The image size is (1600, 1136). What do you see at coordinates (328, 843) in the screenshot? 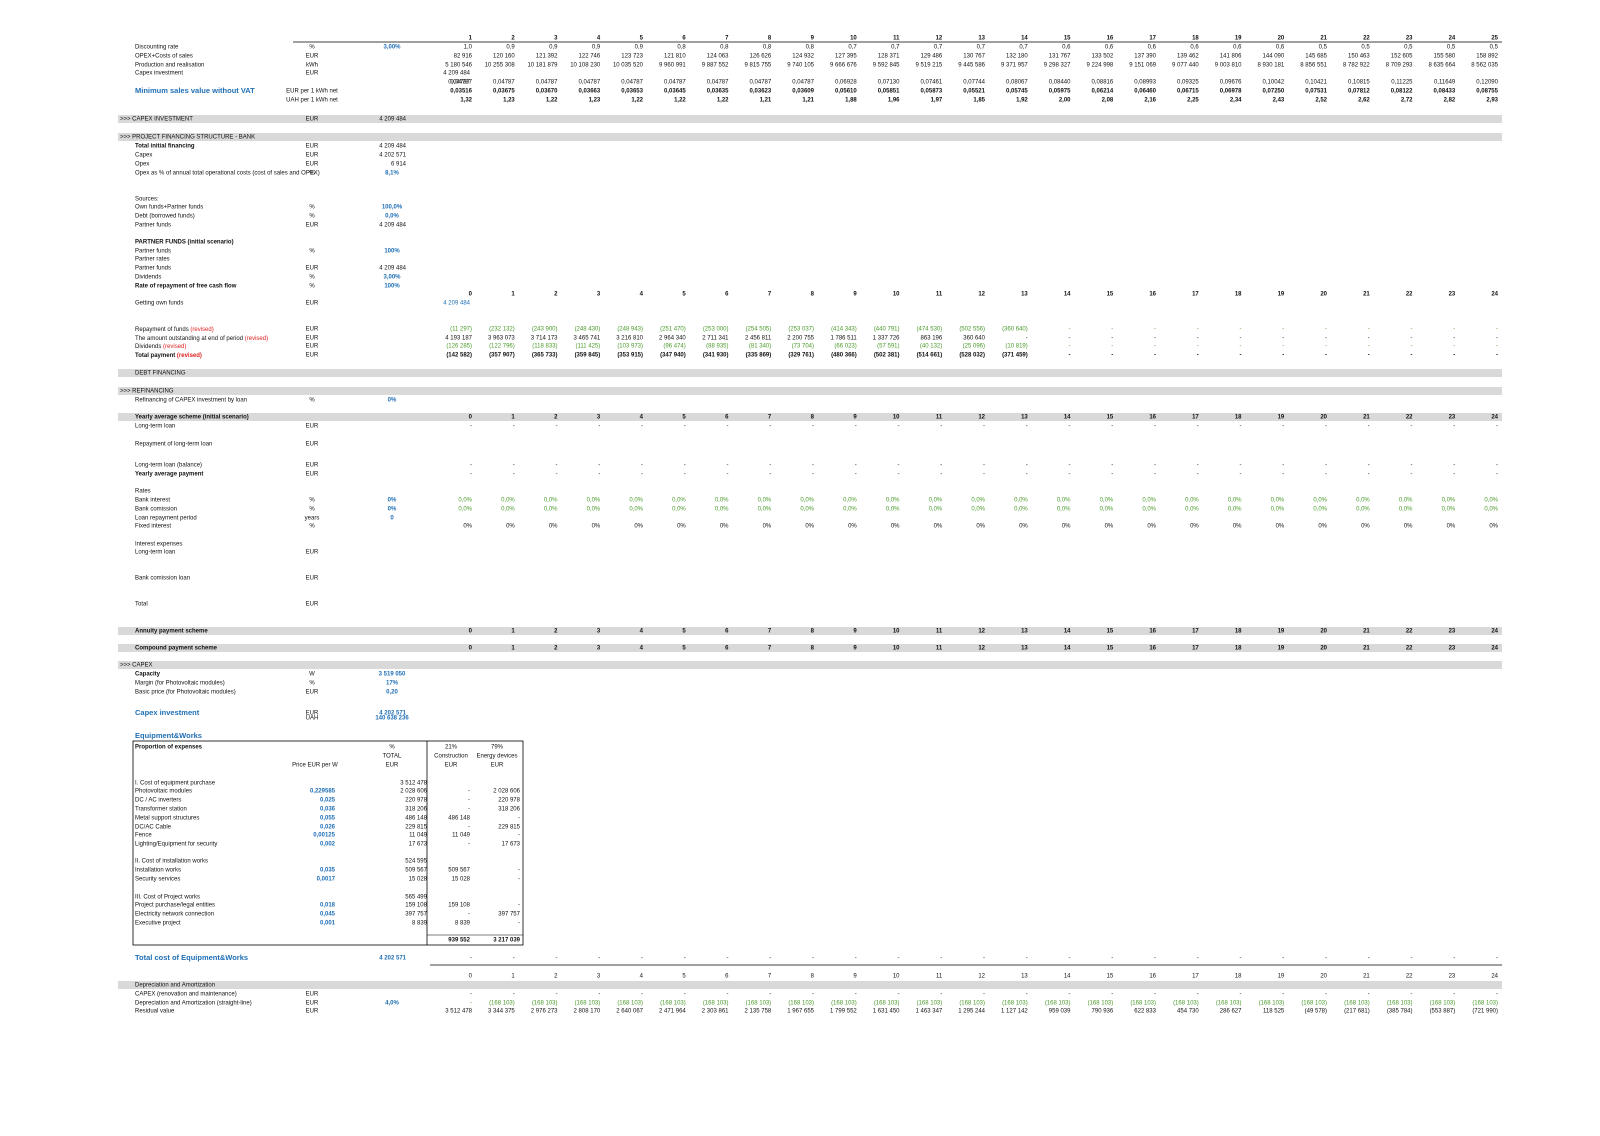
I see `equipment-box` at bounding box center [328, 843].